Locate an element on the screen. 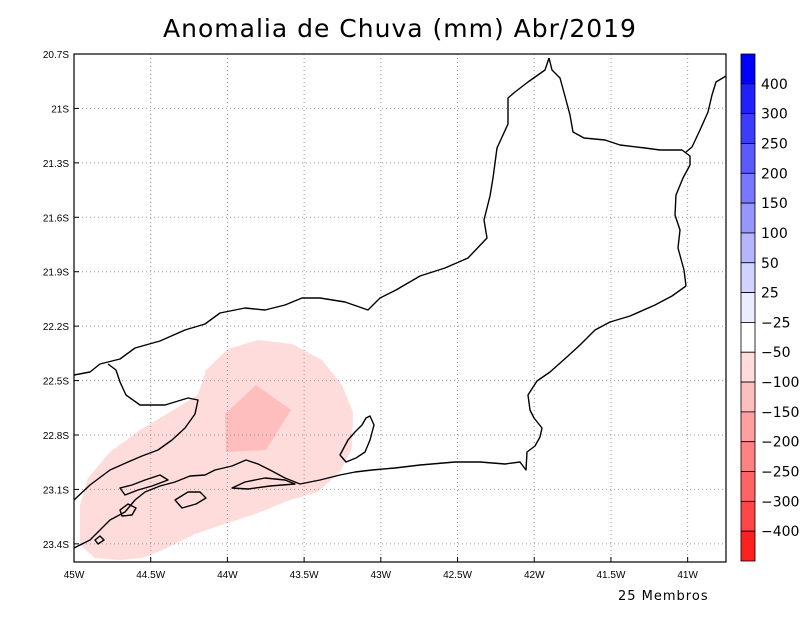 The height and width of the screenshot is (618, 800). colorbar-label: −200 is located at coordinates (780, 443).